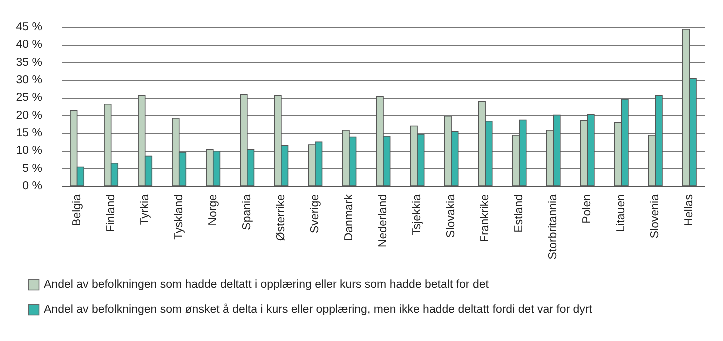  Describe the element at coordinates (656, 216) in the screenshot. I see `x-tick-label: Slovenia` at that location.